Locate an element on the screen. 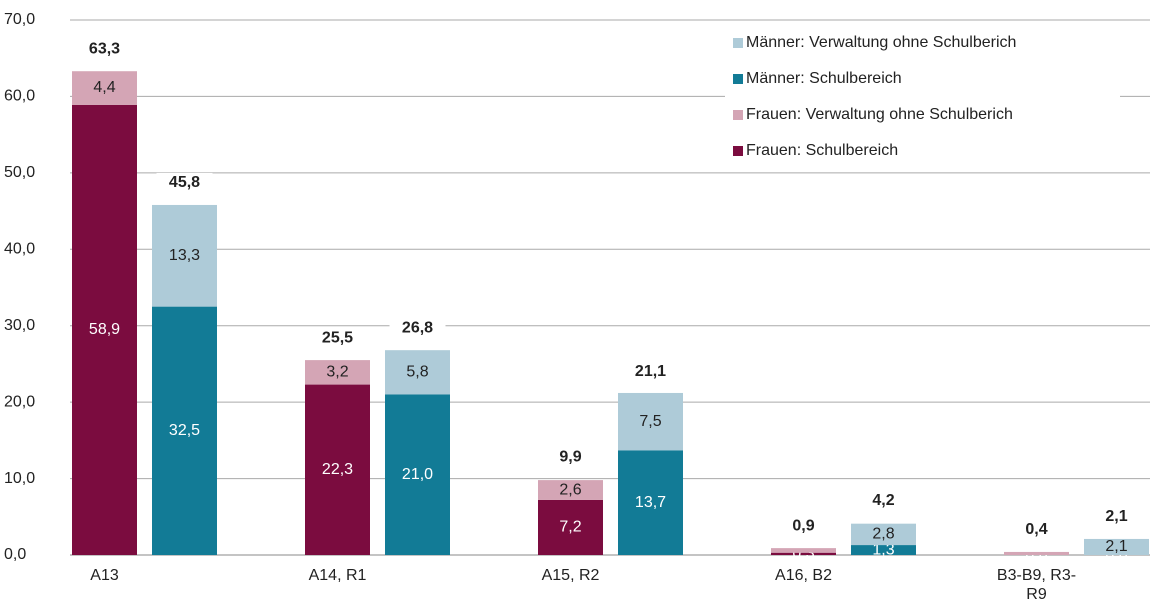 The width and height of the screenshot is (1150, 611). x-tick-label: A15, R2 is located at coordinates (570, 575).